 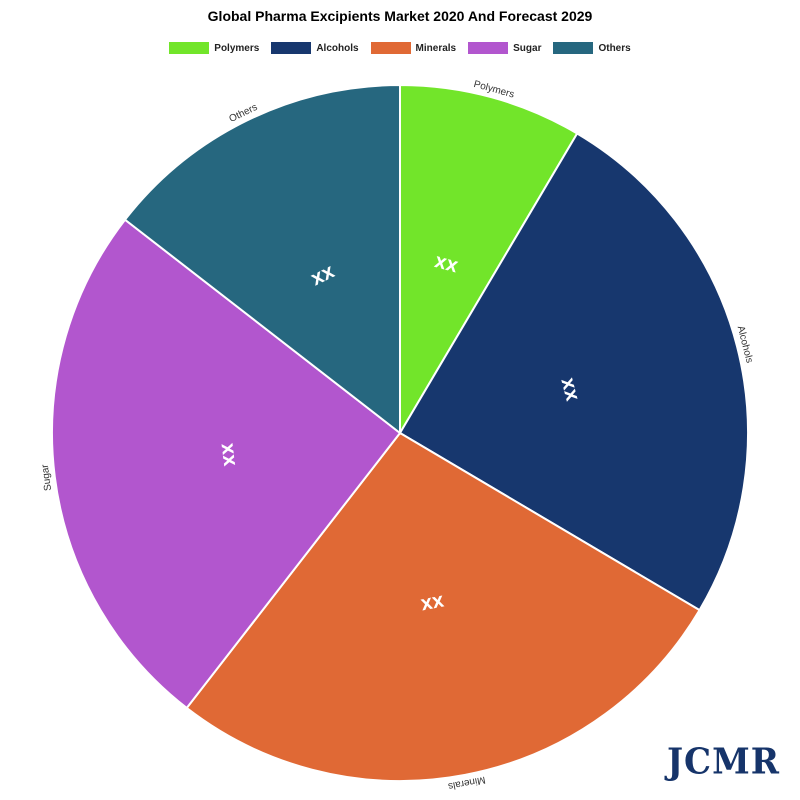 What do you see at coordinates (614, 48) in the screenshot?
I see `legend-label: Others` at bounding box center [614, 48].